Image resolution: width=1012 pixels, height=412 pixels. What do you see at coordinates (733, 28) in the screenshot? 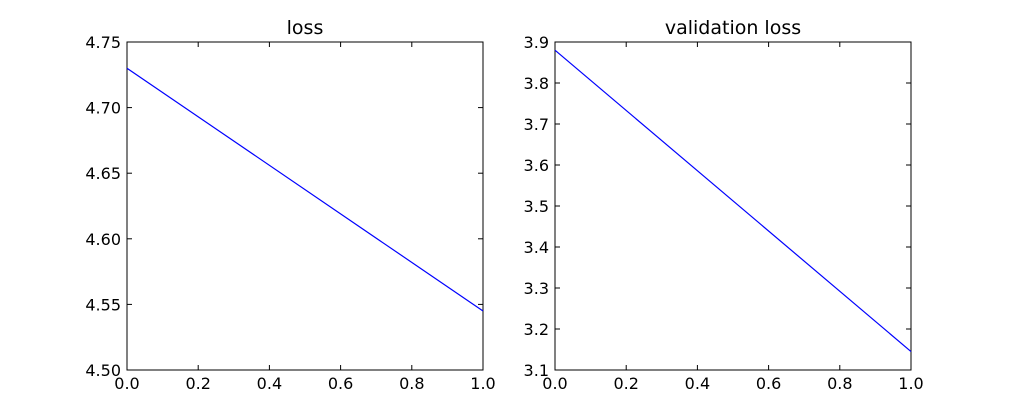
I see `chart-title: validation loss` at bounding box center [733, 28].